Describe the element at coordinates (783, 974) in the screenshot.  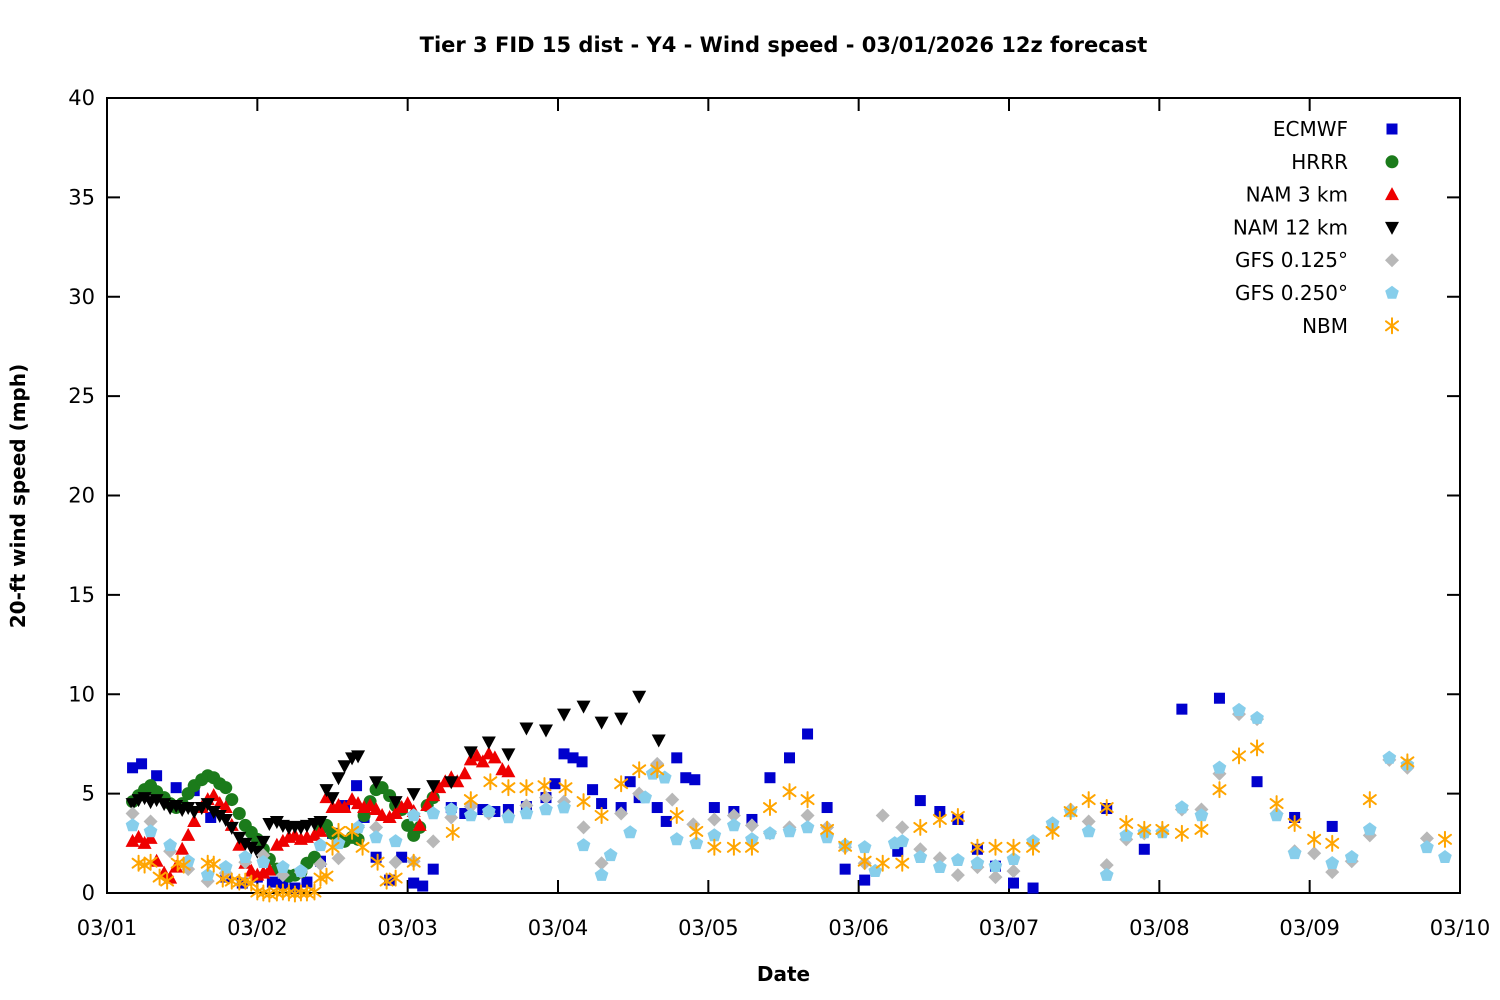
I see `x-axis-label: Date` at that location.